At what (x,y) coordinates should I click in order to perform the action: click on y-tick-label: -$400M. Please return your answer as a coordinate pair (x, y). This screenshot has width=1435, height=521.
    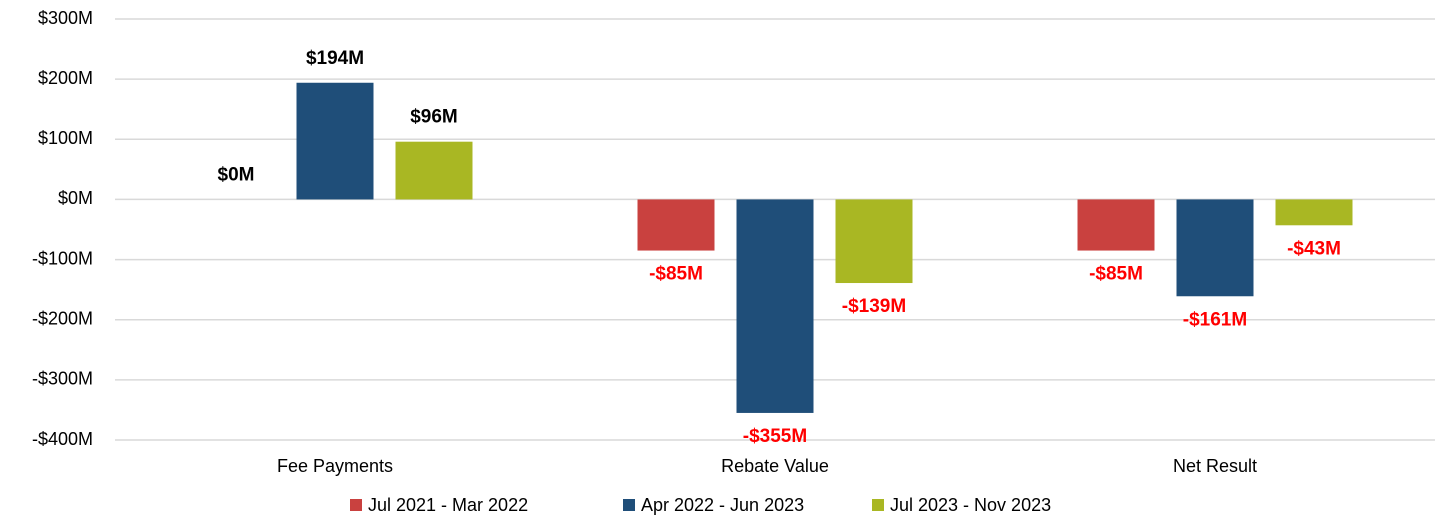
    Looking at the image, I should click on (62, 439).